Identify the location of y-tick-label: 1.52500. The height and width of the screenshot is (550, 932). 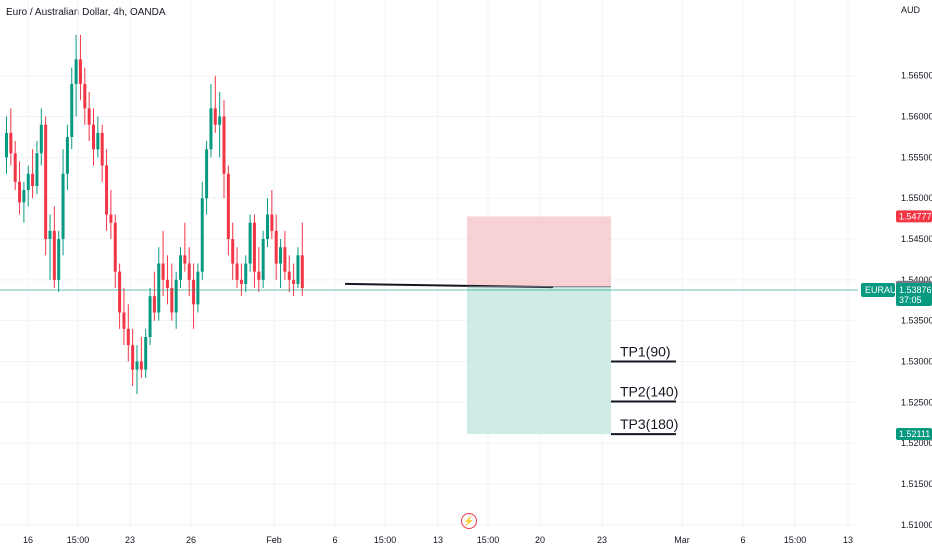
(916, 402).